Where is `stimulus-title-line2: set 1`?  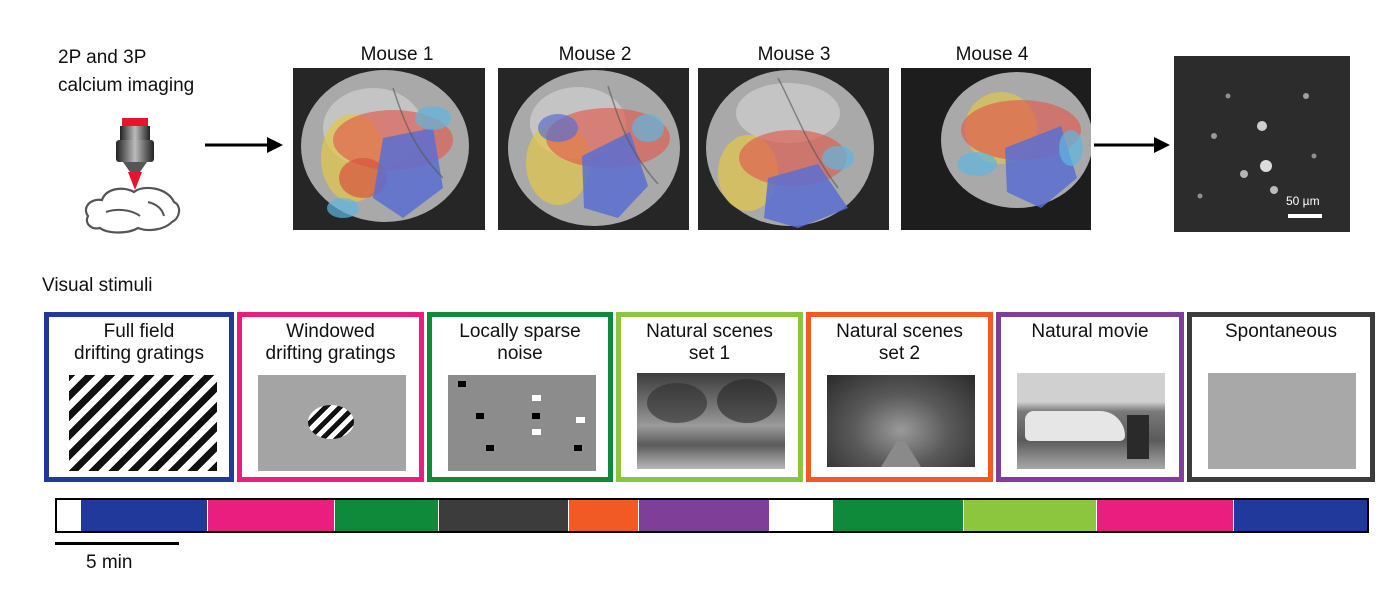
stimulus-title-line2: set 1 is located at coordinates (709, 353).